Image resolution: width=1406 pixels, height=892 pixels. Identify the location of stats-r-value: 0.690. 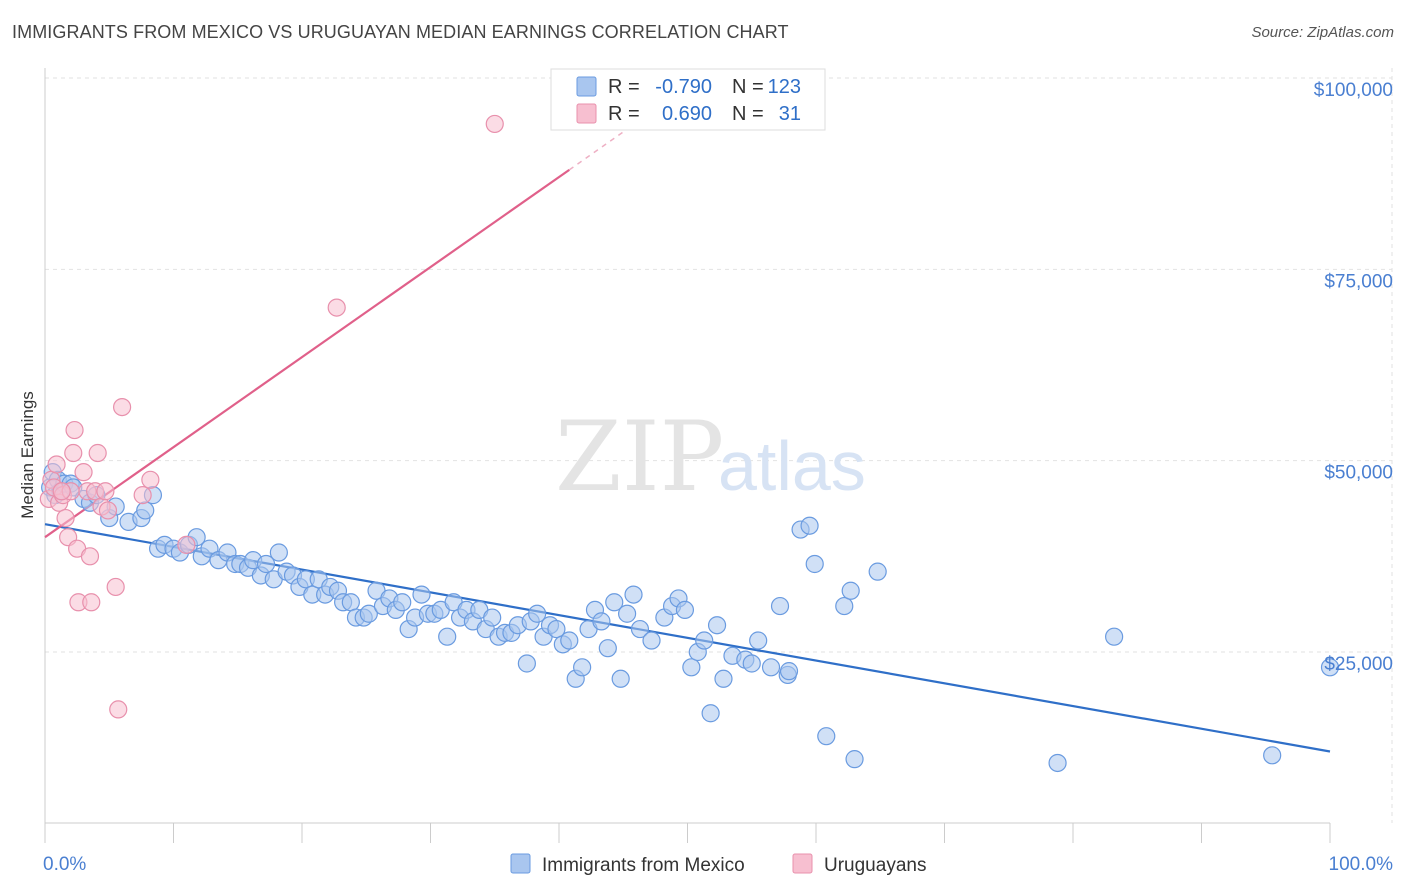
(687, 114).